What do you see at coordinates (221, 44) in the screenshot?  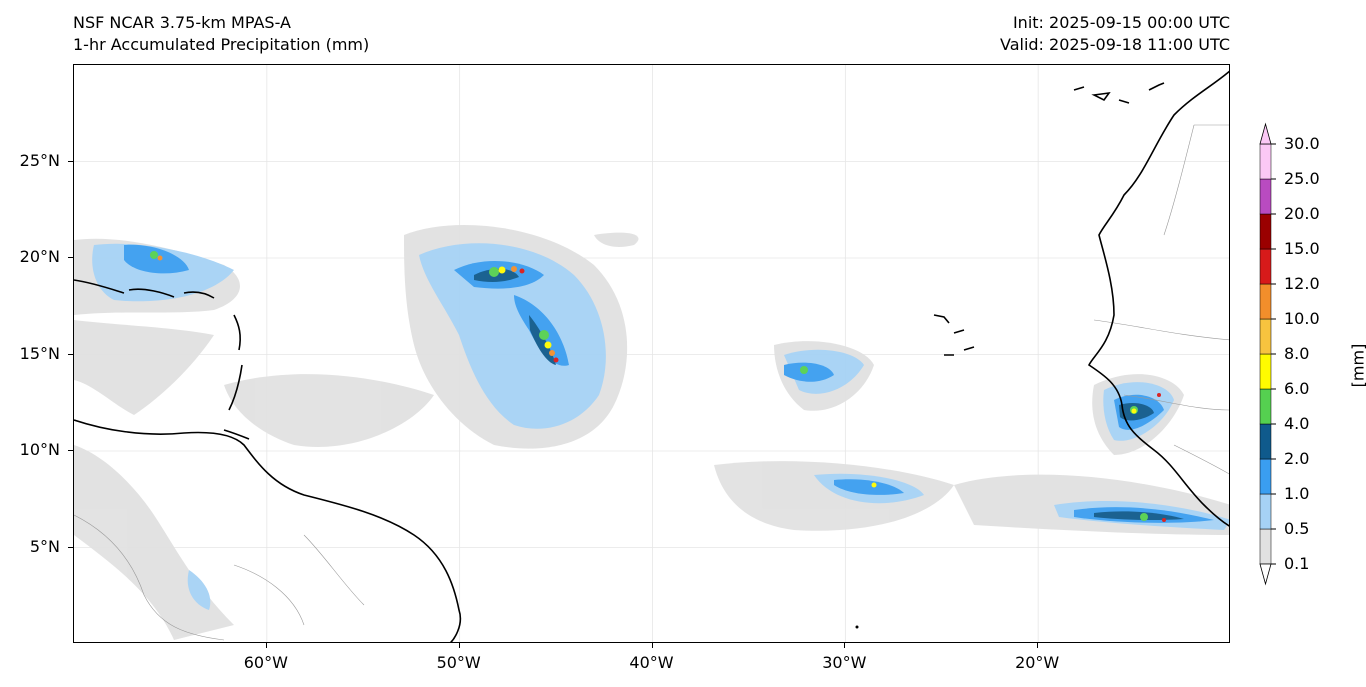 I see `field-title: 1-hr Accumulated Precipitation (mm)` at bounding box center [221, 44].